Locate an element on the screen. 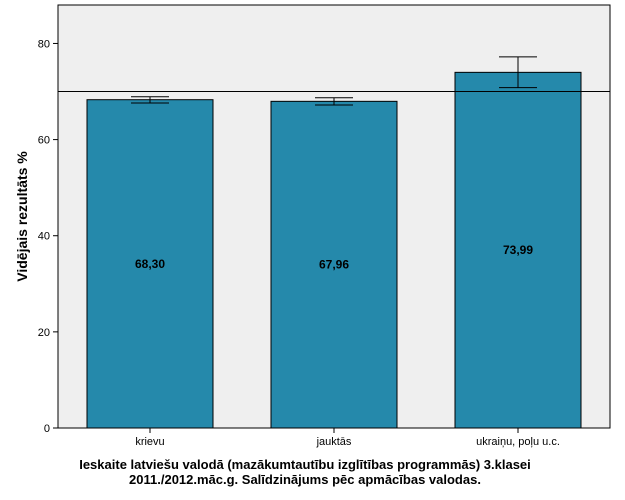 Image resolution: width=625 pixels, height=500 pixels. bar-value-label: 68,30 is located at coordinates (150, 264).